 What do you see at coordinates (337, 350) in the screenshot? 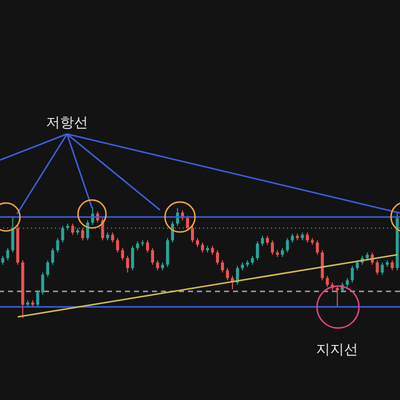
I see `text: 지지선` at bounding box center [337, 350].